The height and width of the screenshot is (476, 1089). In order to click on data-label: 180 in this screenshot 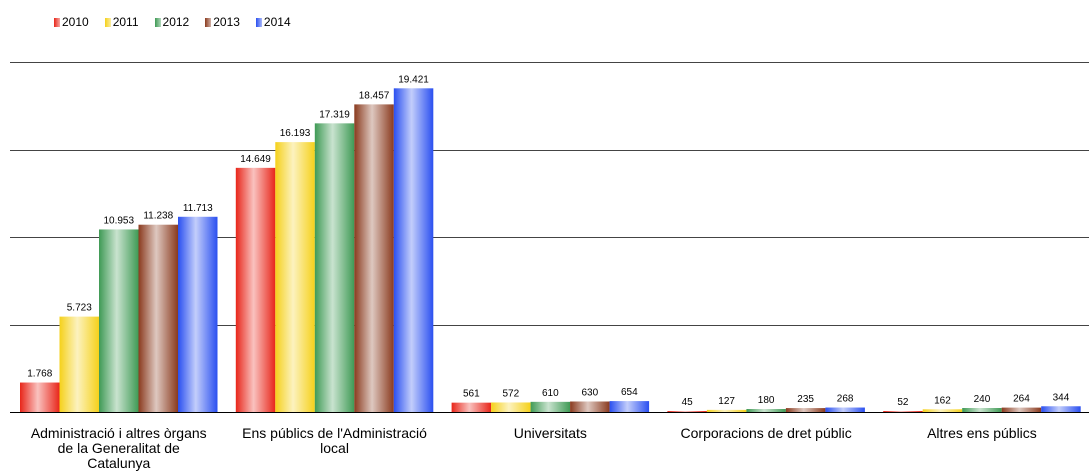, I will do `click(766, 400)`.